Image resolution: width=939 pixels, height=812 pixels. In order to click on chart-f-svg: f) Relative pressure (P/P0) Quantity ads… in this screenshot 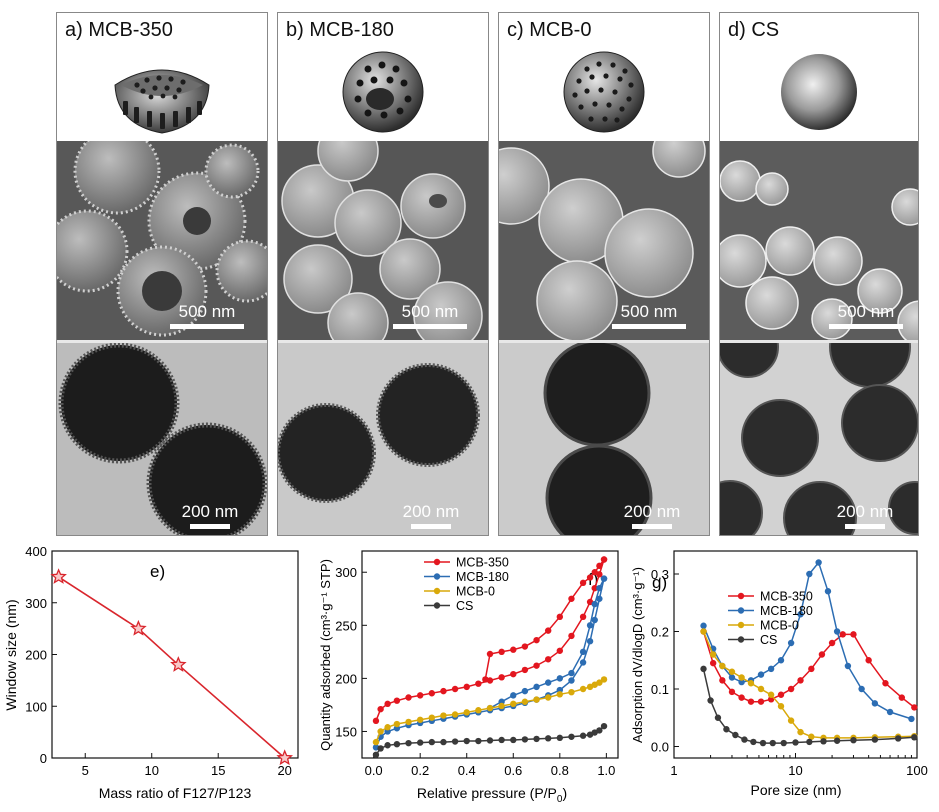, I will do `click(468, 677)`.